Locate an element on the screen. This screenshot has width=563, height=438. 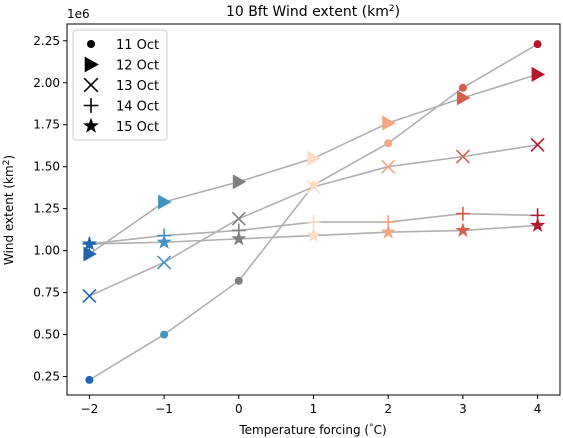
legend-label-2: 13 Oct is located at coordinates (137, 86).